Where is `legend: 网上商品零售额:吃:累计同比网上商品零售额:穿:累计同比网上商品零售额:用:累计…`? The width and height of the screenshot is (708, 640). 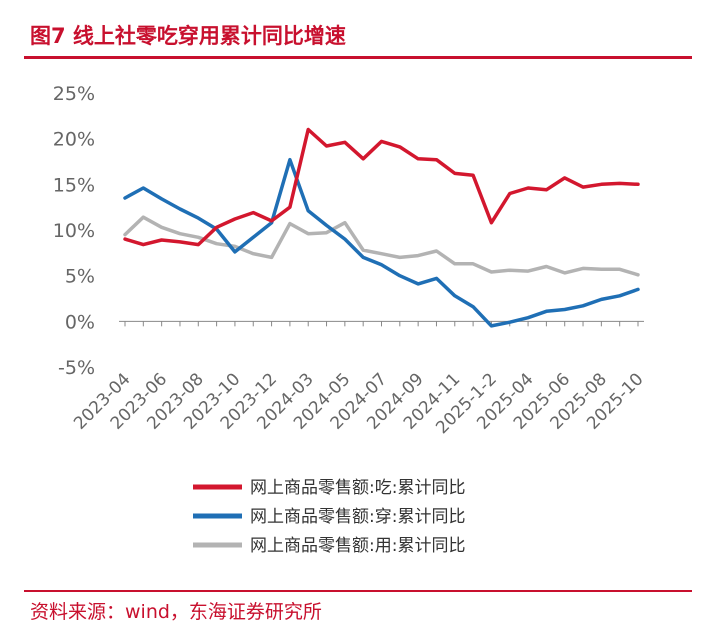 legend: 网上商品零售额:吃:累计同比网上商品零售额:穿:累计同比网上商品零售额:用:累计… is located at coordinates (329, 517).